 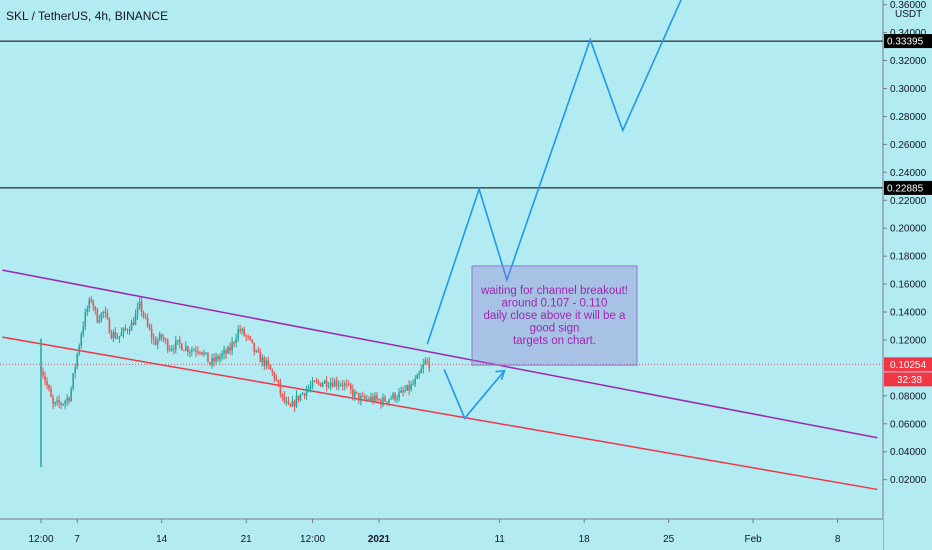 I want to click on annotation-line: daily close above it will be a, so click(x=555, y=316).